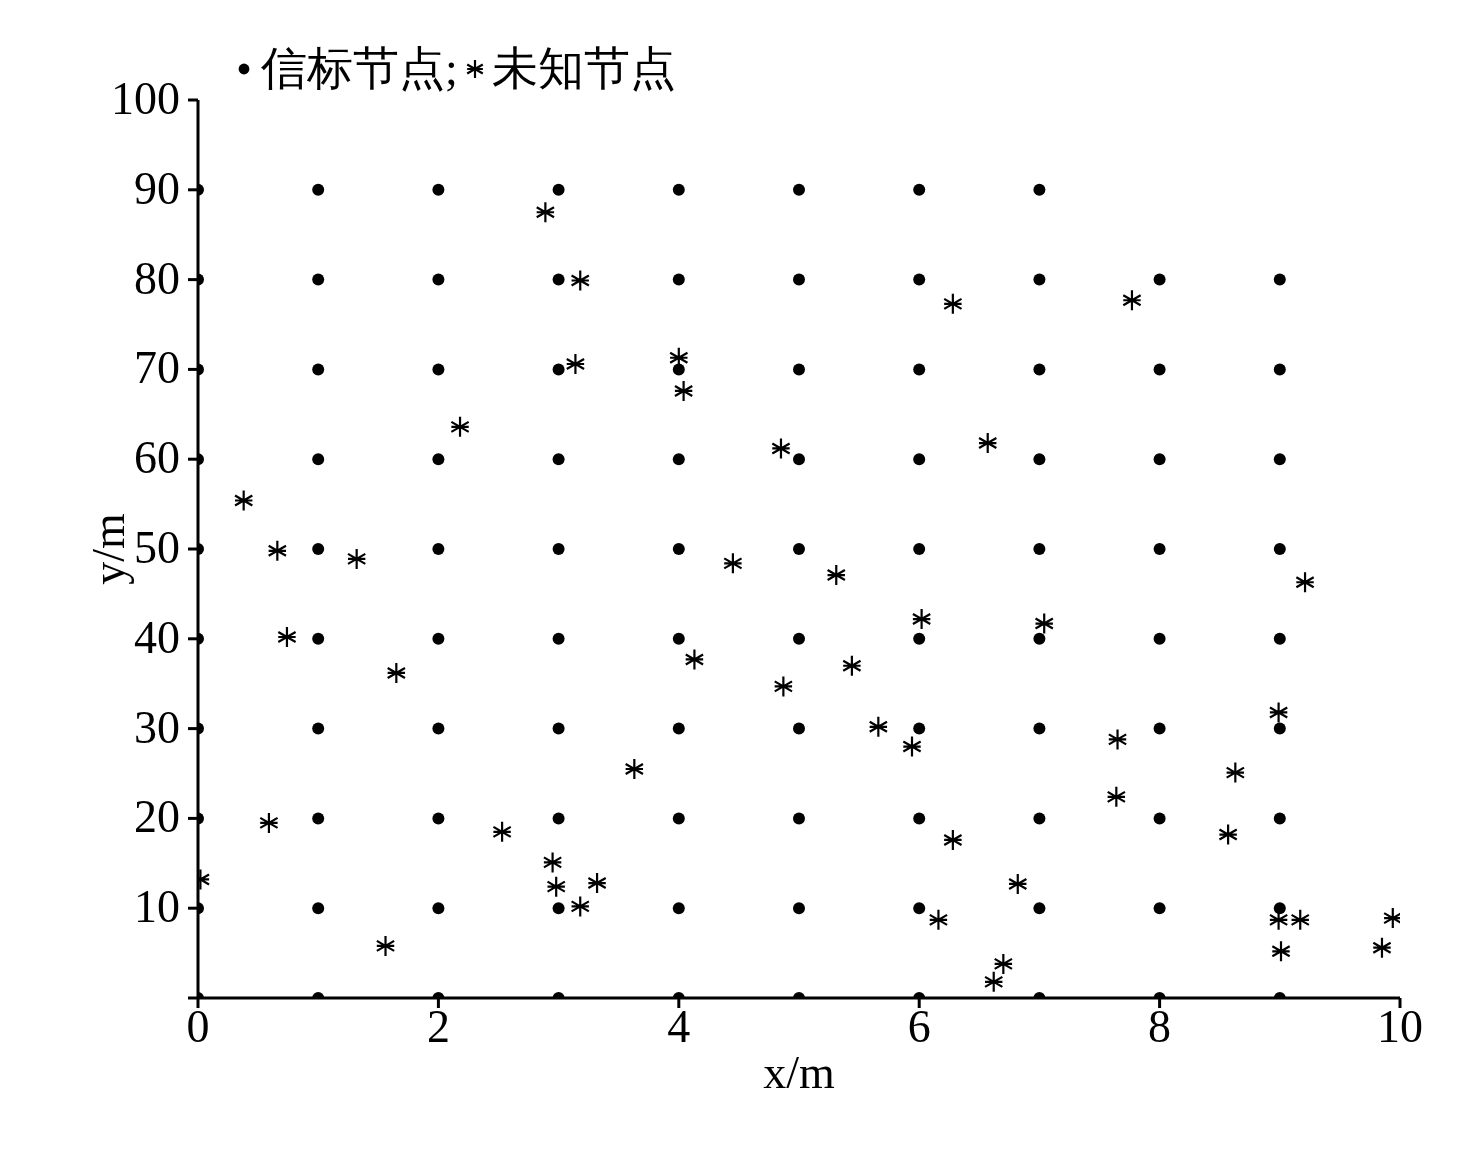 This screenshot has height=1176, width=1460. I want to click on x-tick-label: 2, so click(438, 1026).